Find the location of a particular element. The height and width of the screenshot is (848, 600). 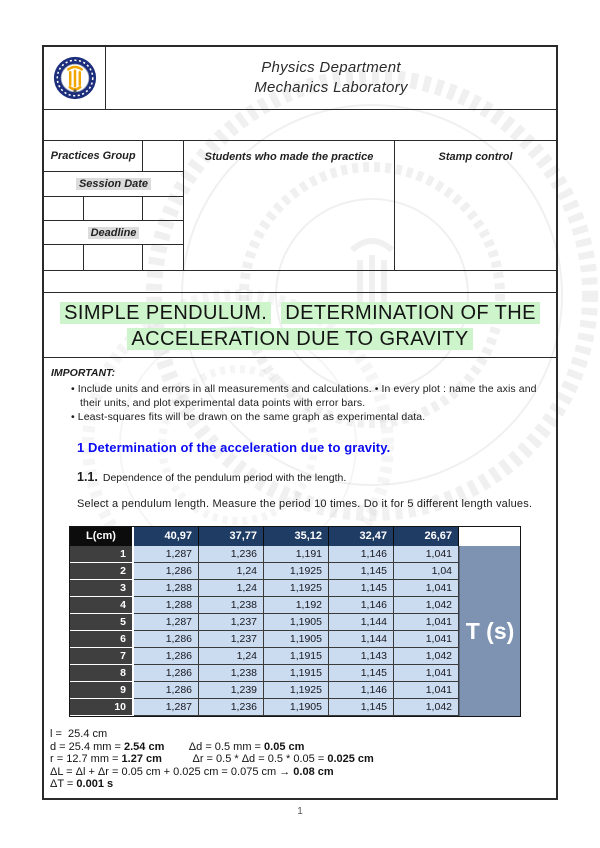

table-row: 9 1,286 1,239 1,1925 1,146 1,041 is located at coordinates (264, 690).